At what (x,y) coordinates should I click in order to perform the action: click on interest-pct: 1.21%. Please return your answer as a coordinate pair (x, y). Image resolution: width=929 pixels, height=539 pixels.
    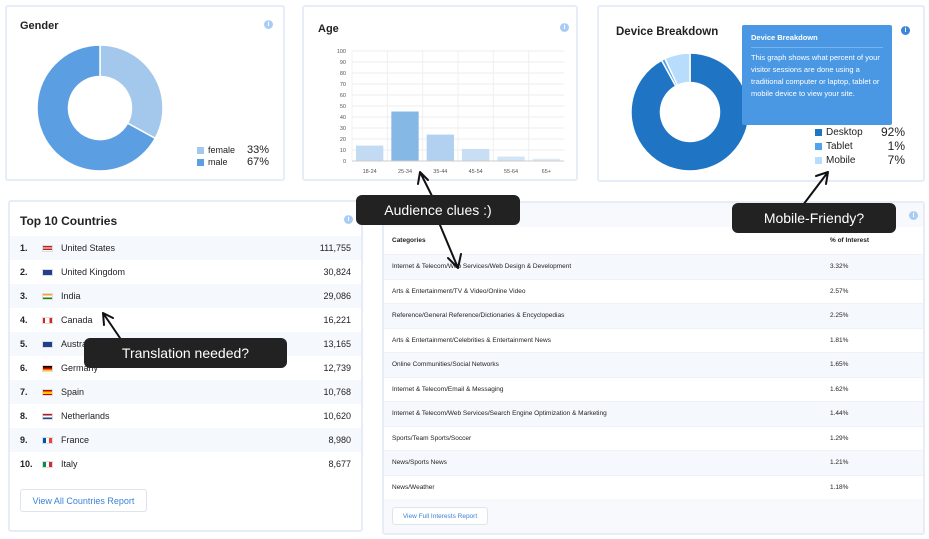
    Looking at the image, I should click on (839, 463).